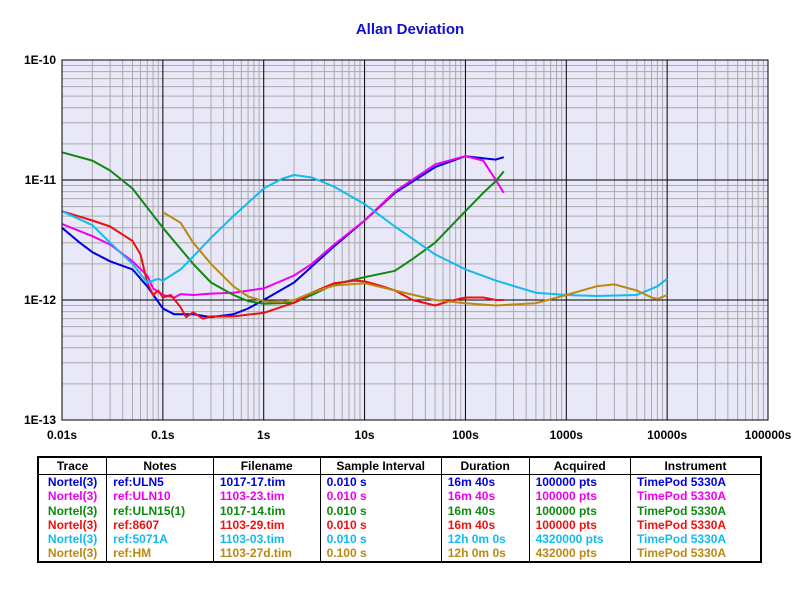  What do you see at coordinates (567, 435) in the screenshot?
I see `x-tick-label: 1000s` at bounding box center [567, 435].